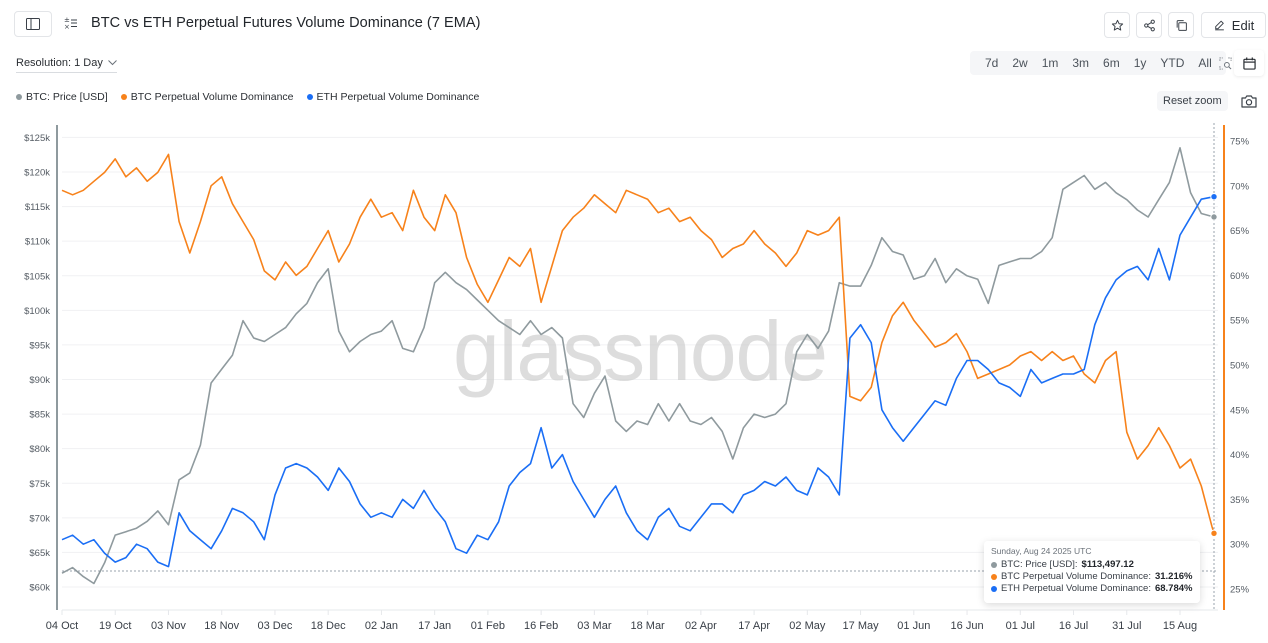  I want to click on share-button, so click(1149, 25).